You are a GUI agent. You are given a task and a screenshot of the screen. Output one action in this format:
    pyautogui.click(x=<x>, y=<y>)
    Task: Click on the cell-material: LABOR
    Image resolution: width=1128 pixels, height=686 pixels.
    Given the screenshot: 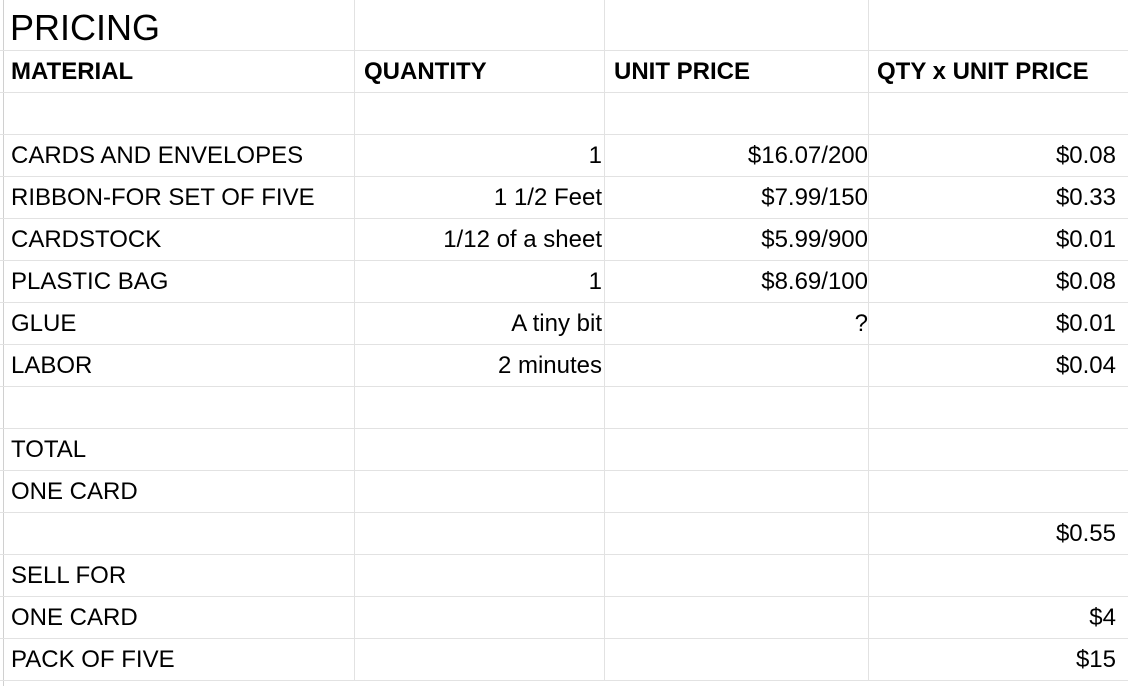 What is the action you would take?
    pyautogui.click(x=177, y=366)
    